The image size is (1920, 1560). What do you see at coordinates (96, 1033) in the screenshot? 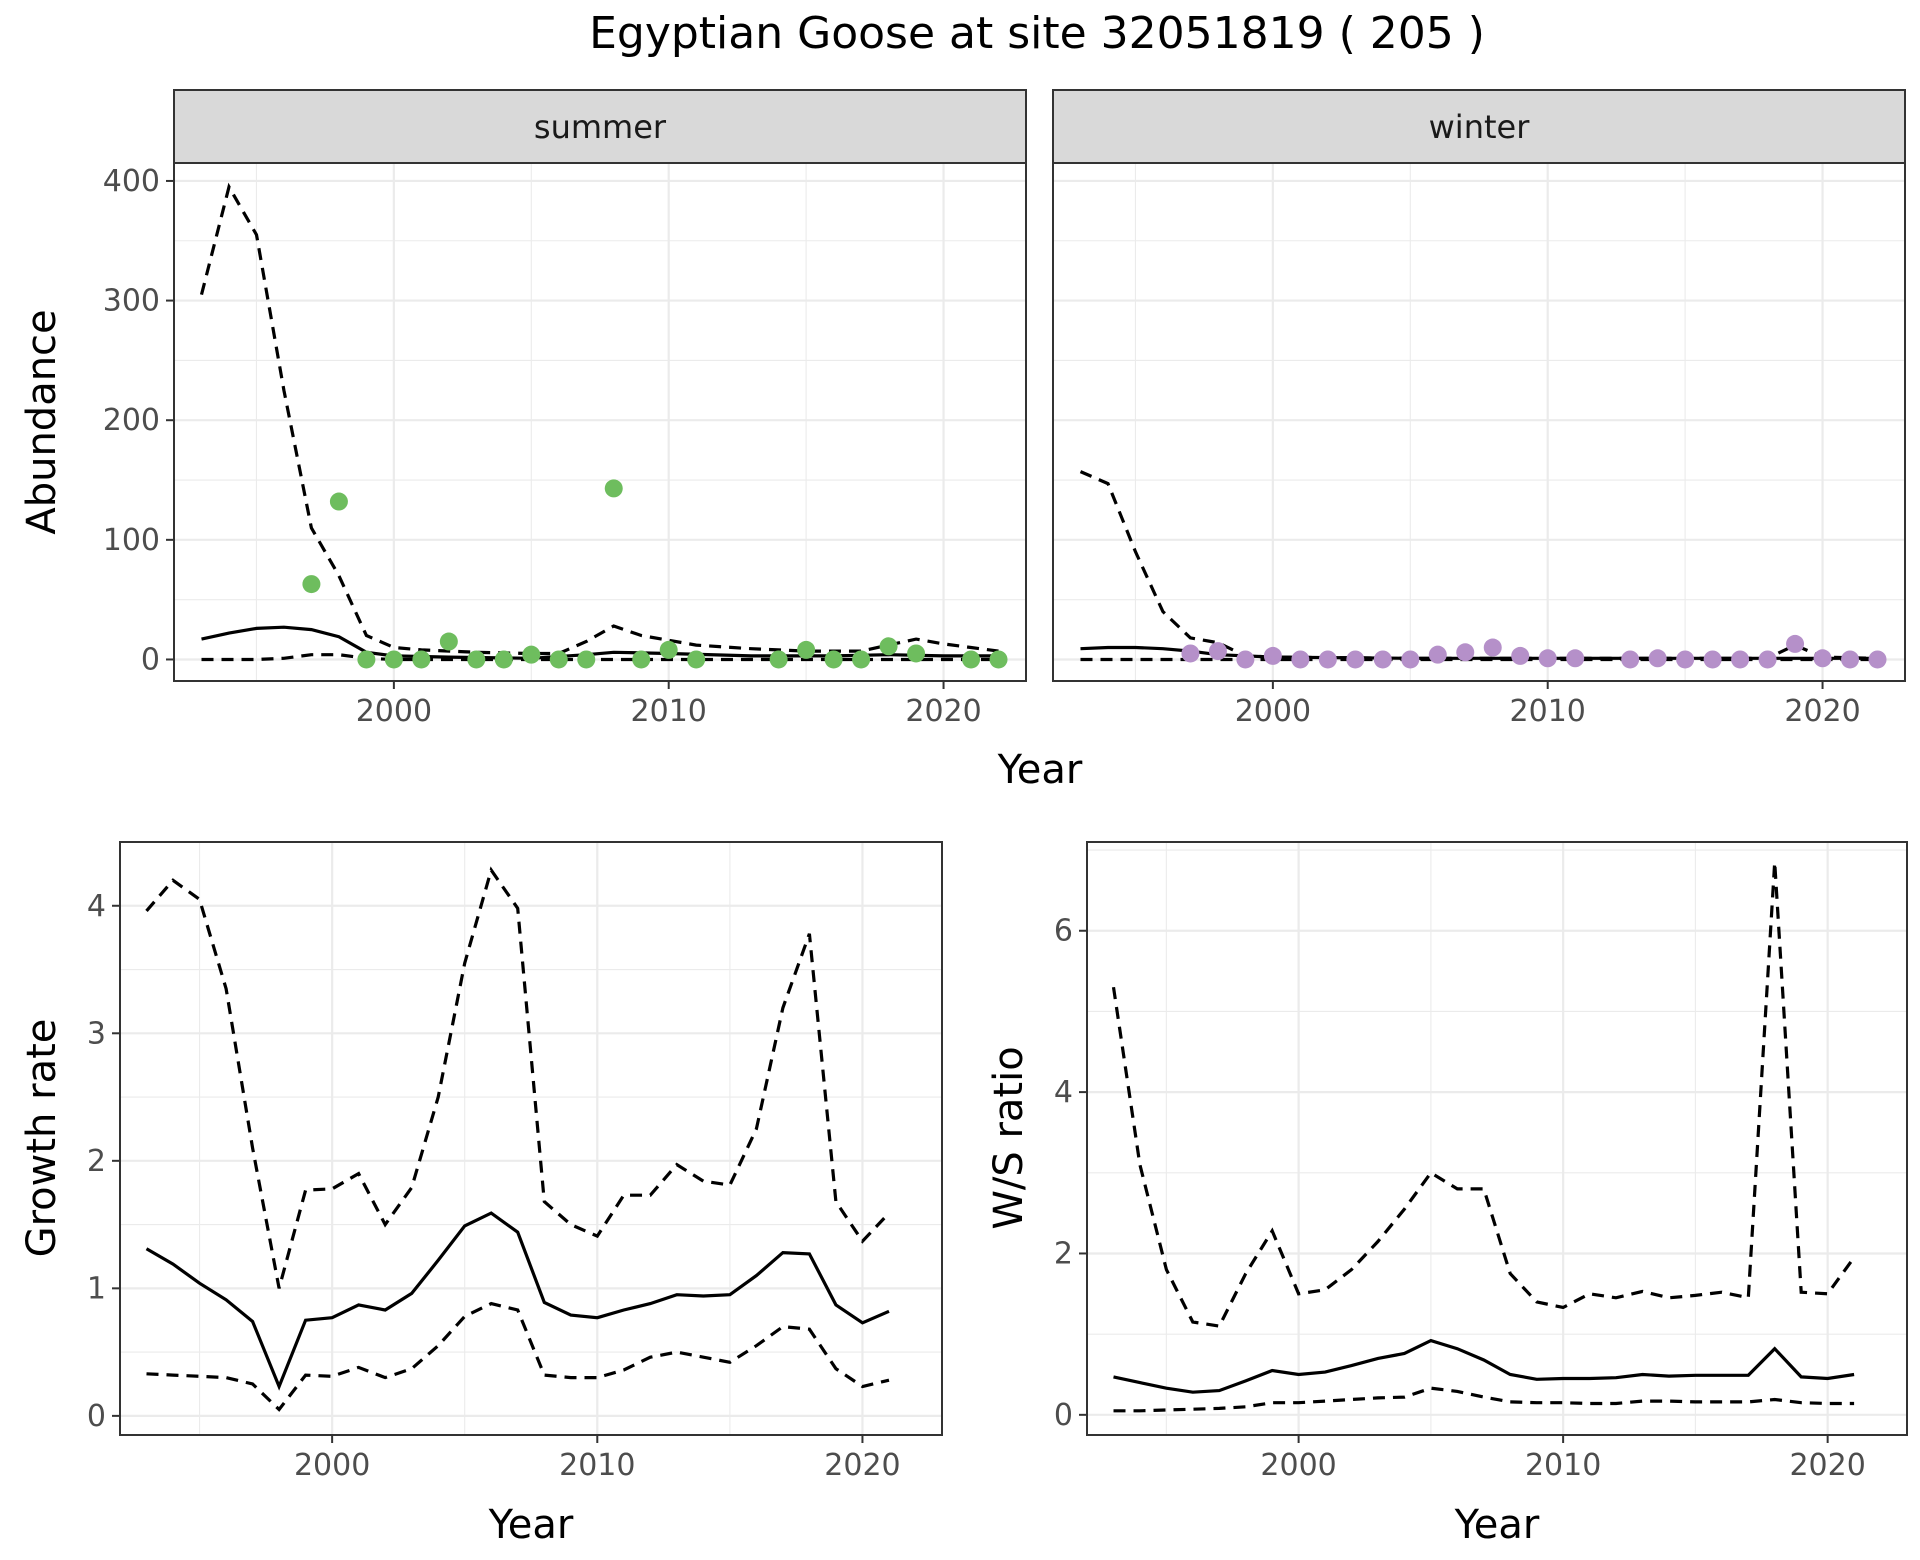
I see `y-tick-label: 3` at bounding box center [96, 1033].